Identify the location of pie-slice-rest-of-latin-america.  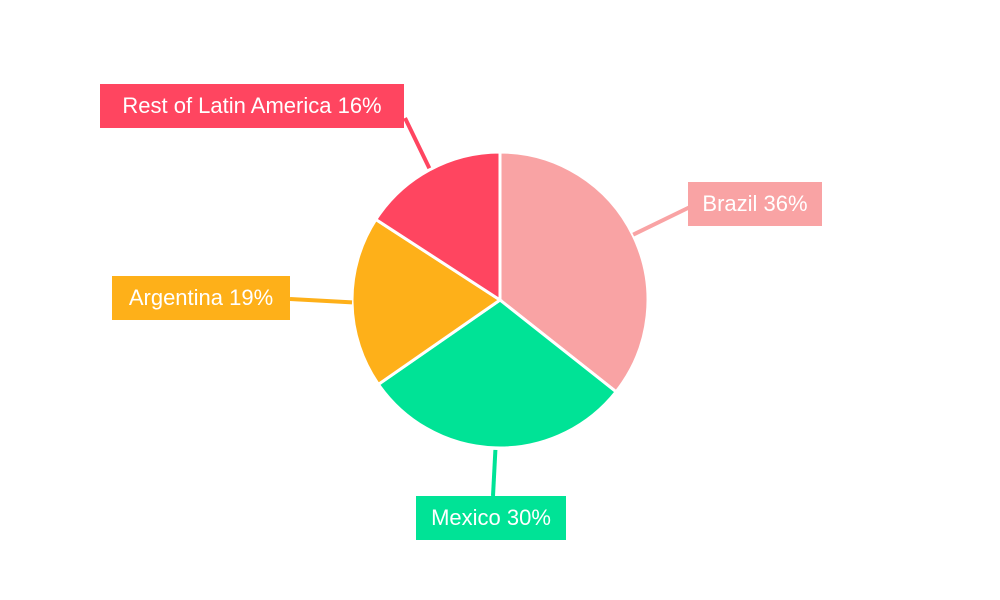
(437, 226).